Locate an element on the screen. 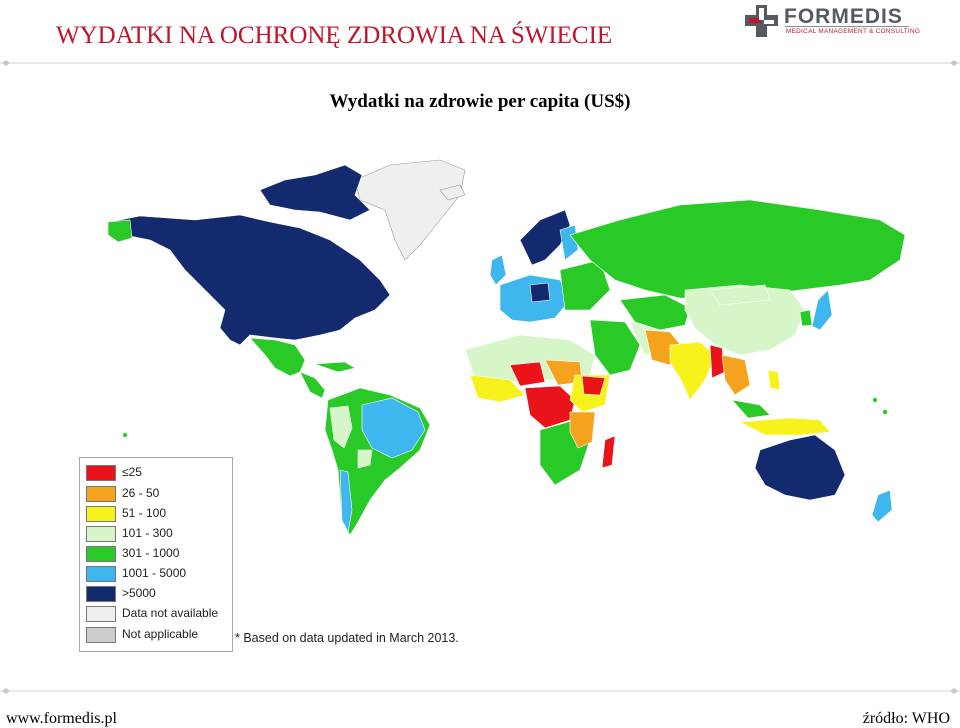 This screenshot has width=960, height=728. footer-website: www.formedis.pl is located at coordinates (61, 718).